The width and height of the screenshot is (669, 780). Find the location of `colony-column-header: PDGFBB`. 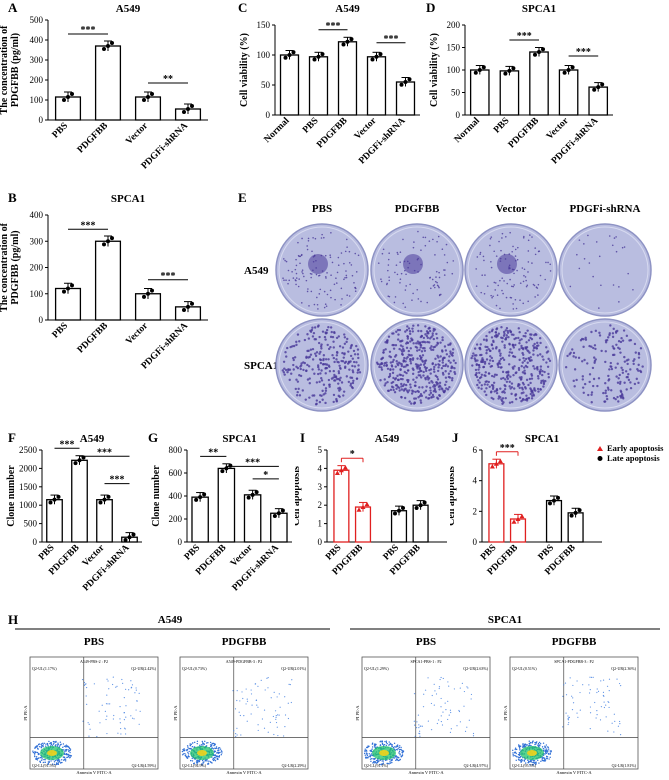

colony-column-header: PDGFBB is located at coordinates (417, 209).